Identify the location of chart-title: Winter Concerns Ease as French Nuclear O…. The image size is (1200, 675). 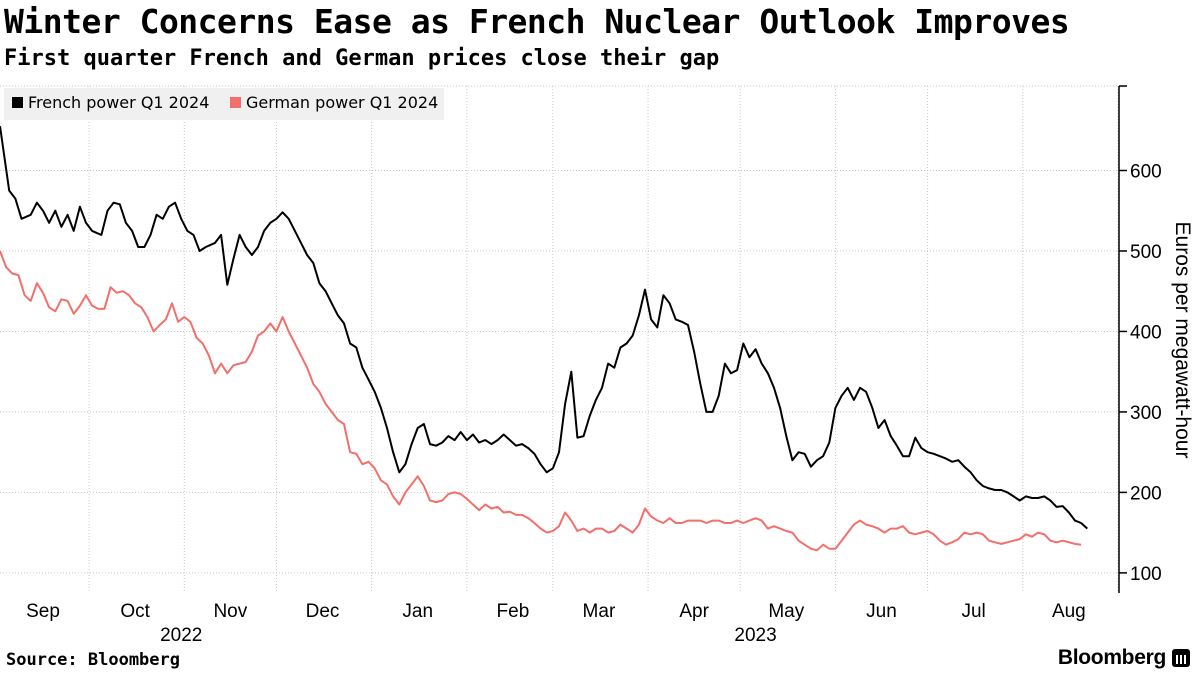
(537, 21).